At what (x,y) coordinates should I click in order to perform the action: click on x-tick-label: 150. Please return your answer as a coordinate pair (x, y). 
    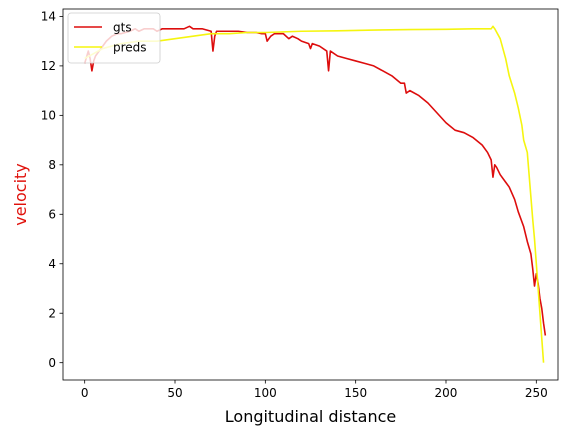
    Looking at the image, I should click on (355, 393).